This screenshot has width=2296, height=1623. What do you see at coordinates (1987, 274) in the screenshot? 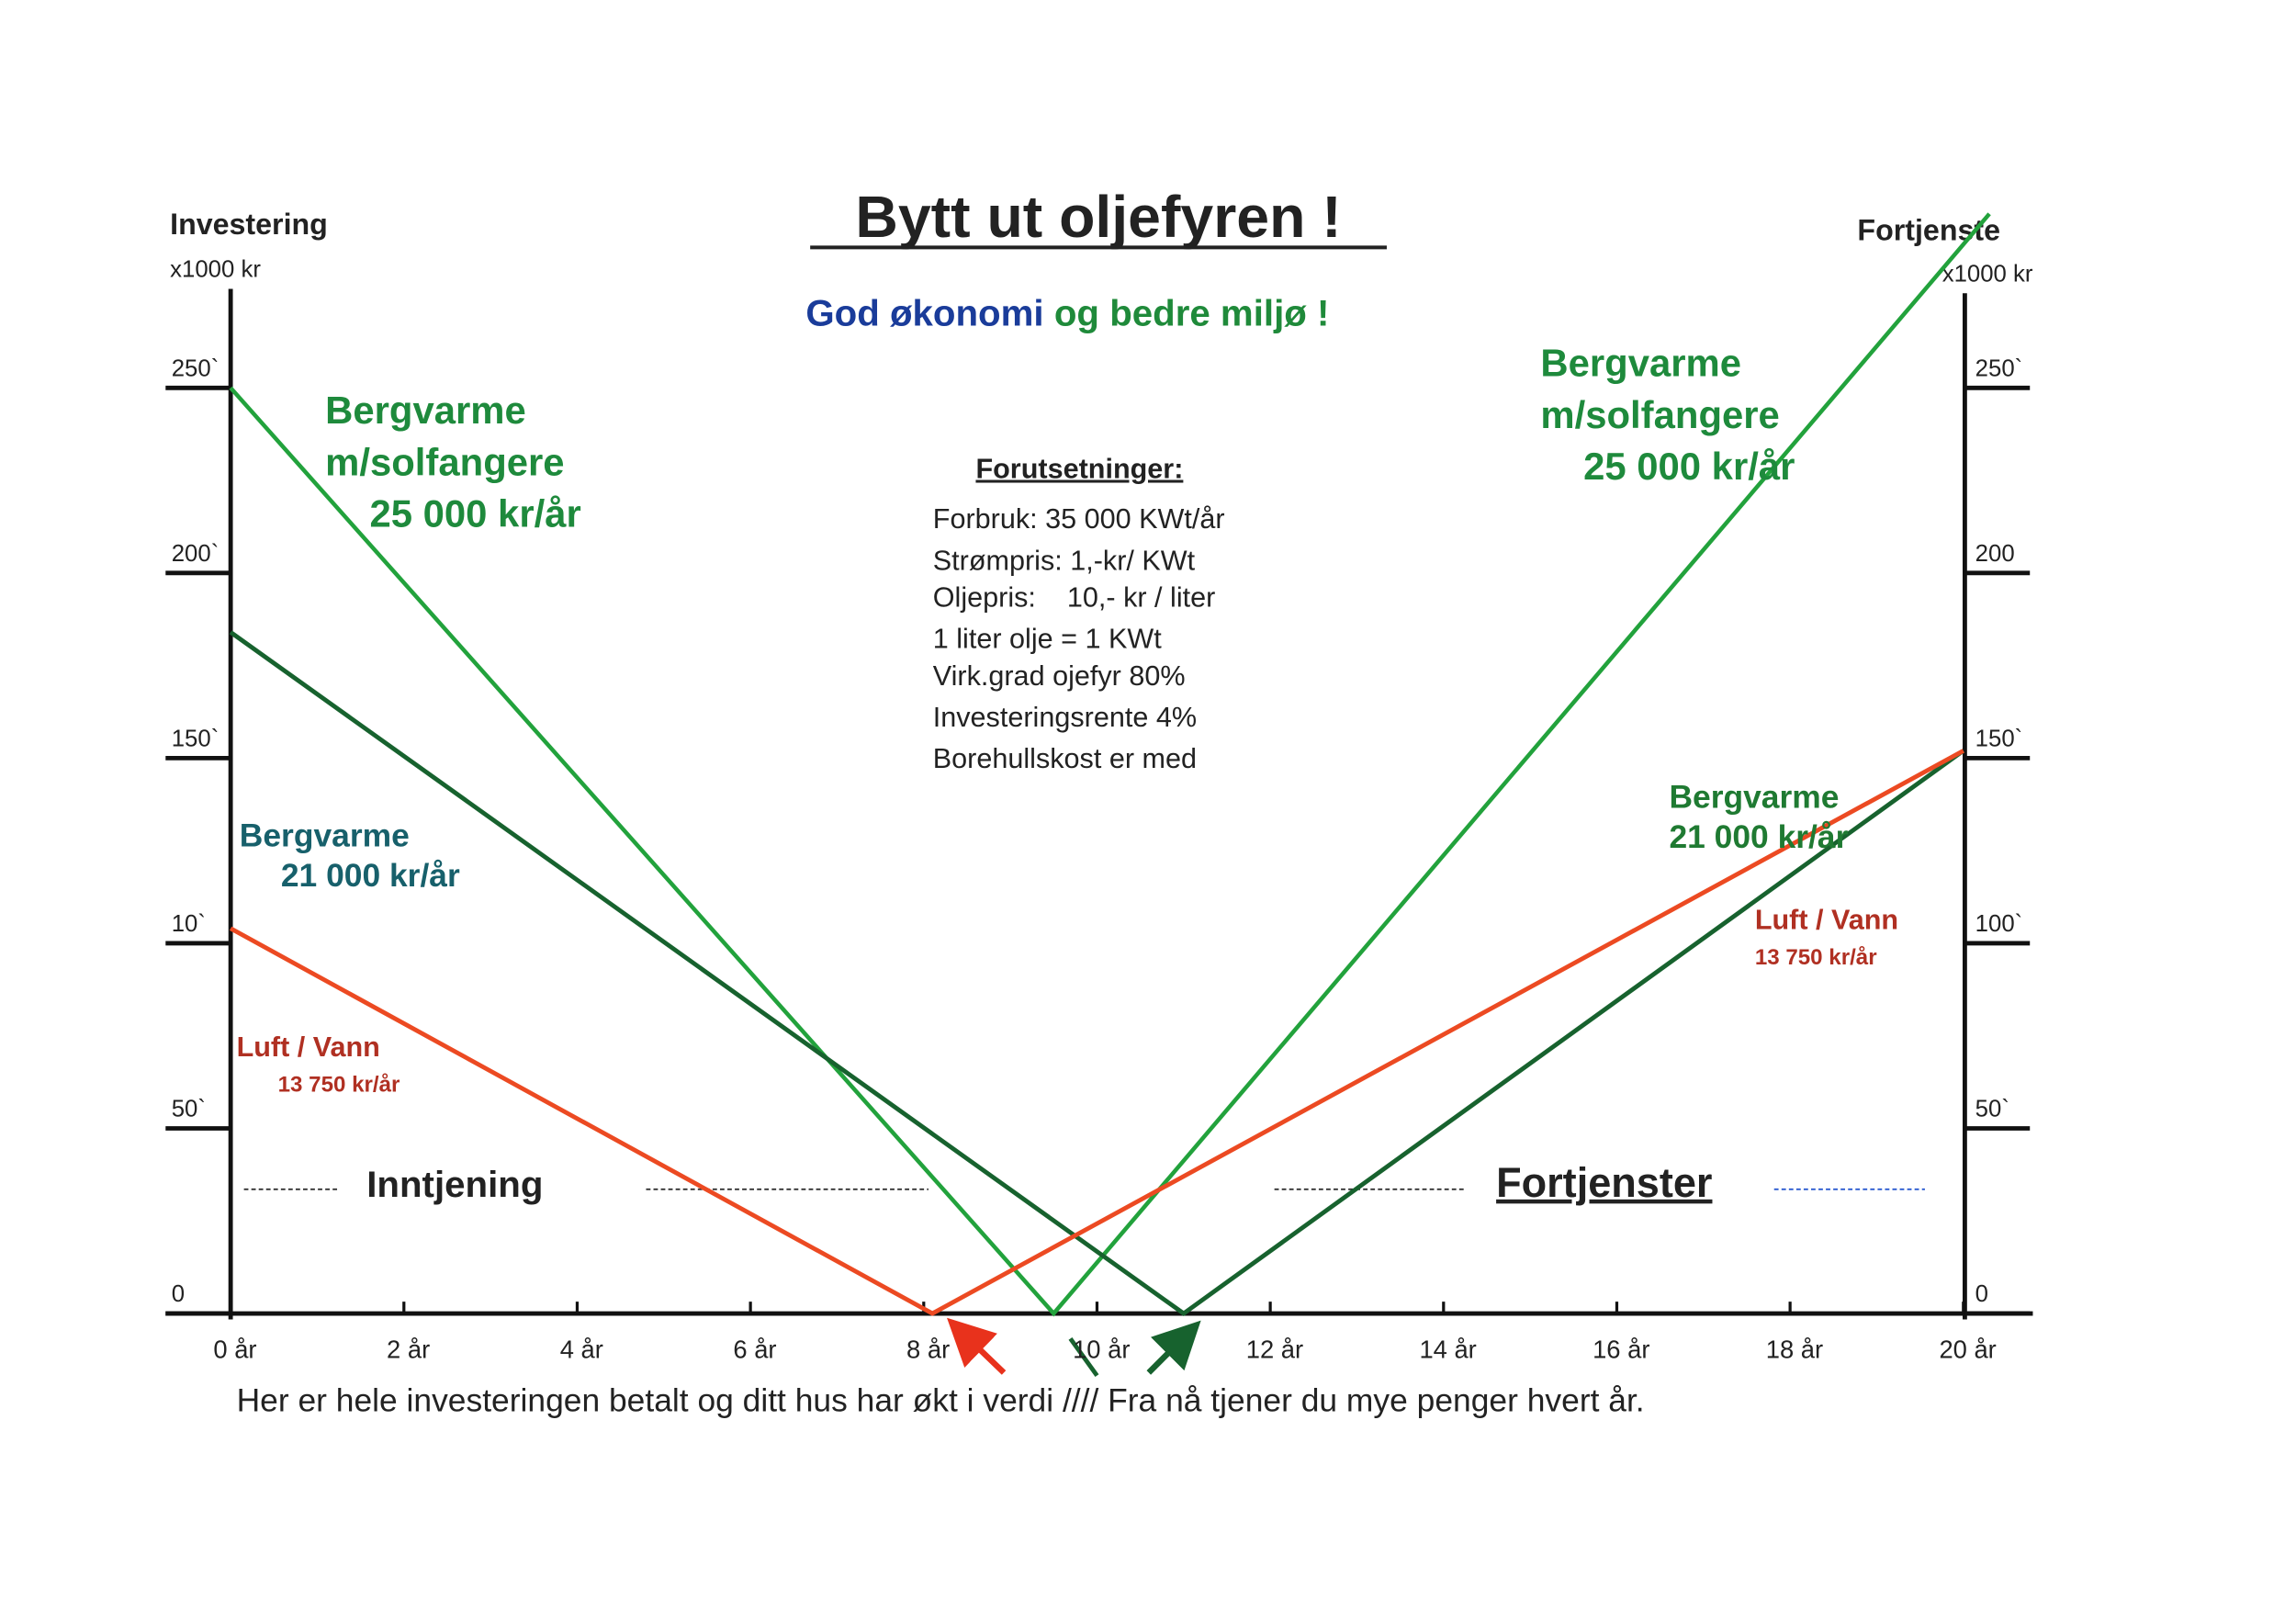
I see `y2-axis-unit: x1000 kr` at bounding box center [1987, 274].